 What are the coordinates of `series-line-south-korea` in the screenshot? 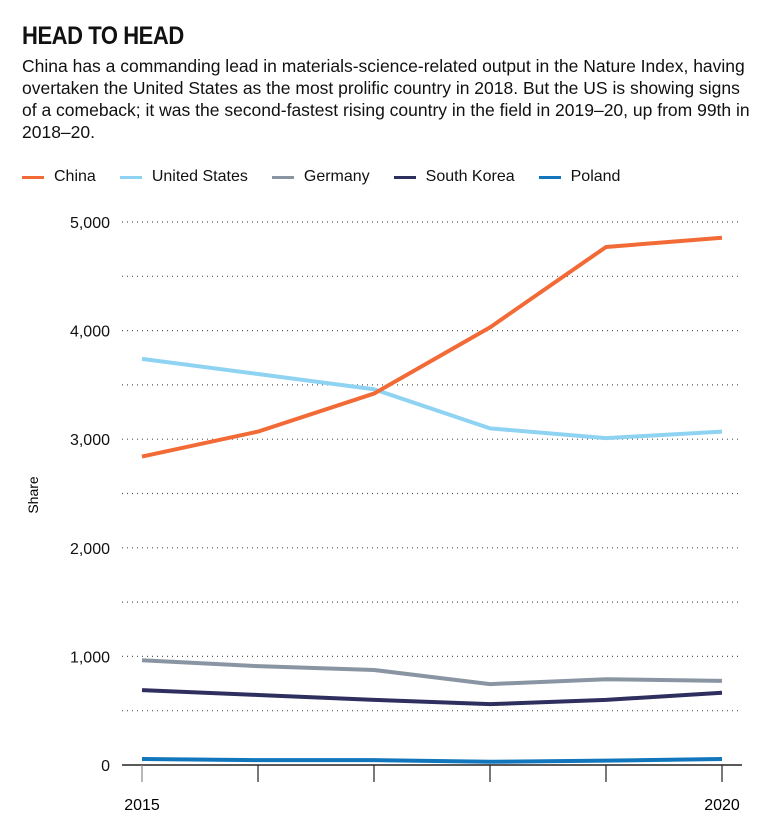 It's located at (432, 697).